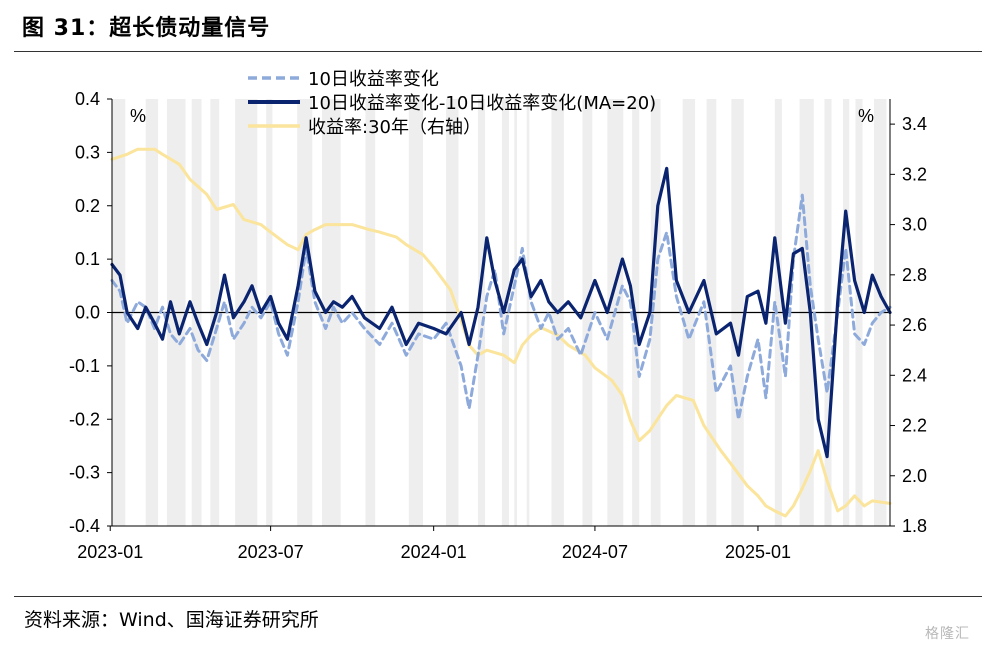 The height and width of the screenshot is (647, 992). I want to click on right-tick-label: 3.4, so click(914, 124).